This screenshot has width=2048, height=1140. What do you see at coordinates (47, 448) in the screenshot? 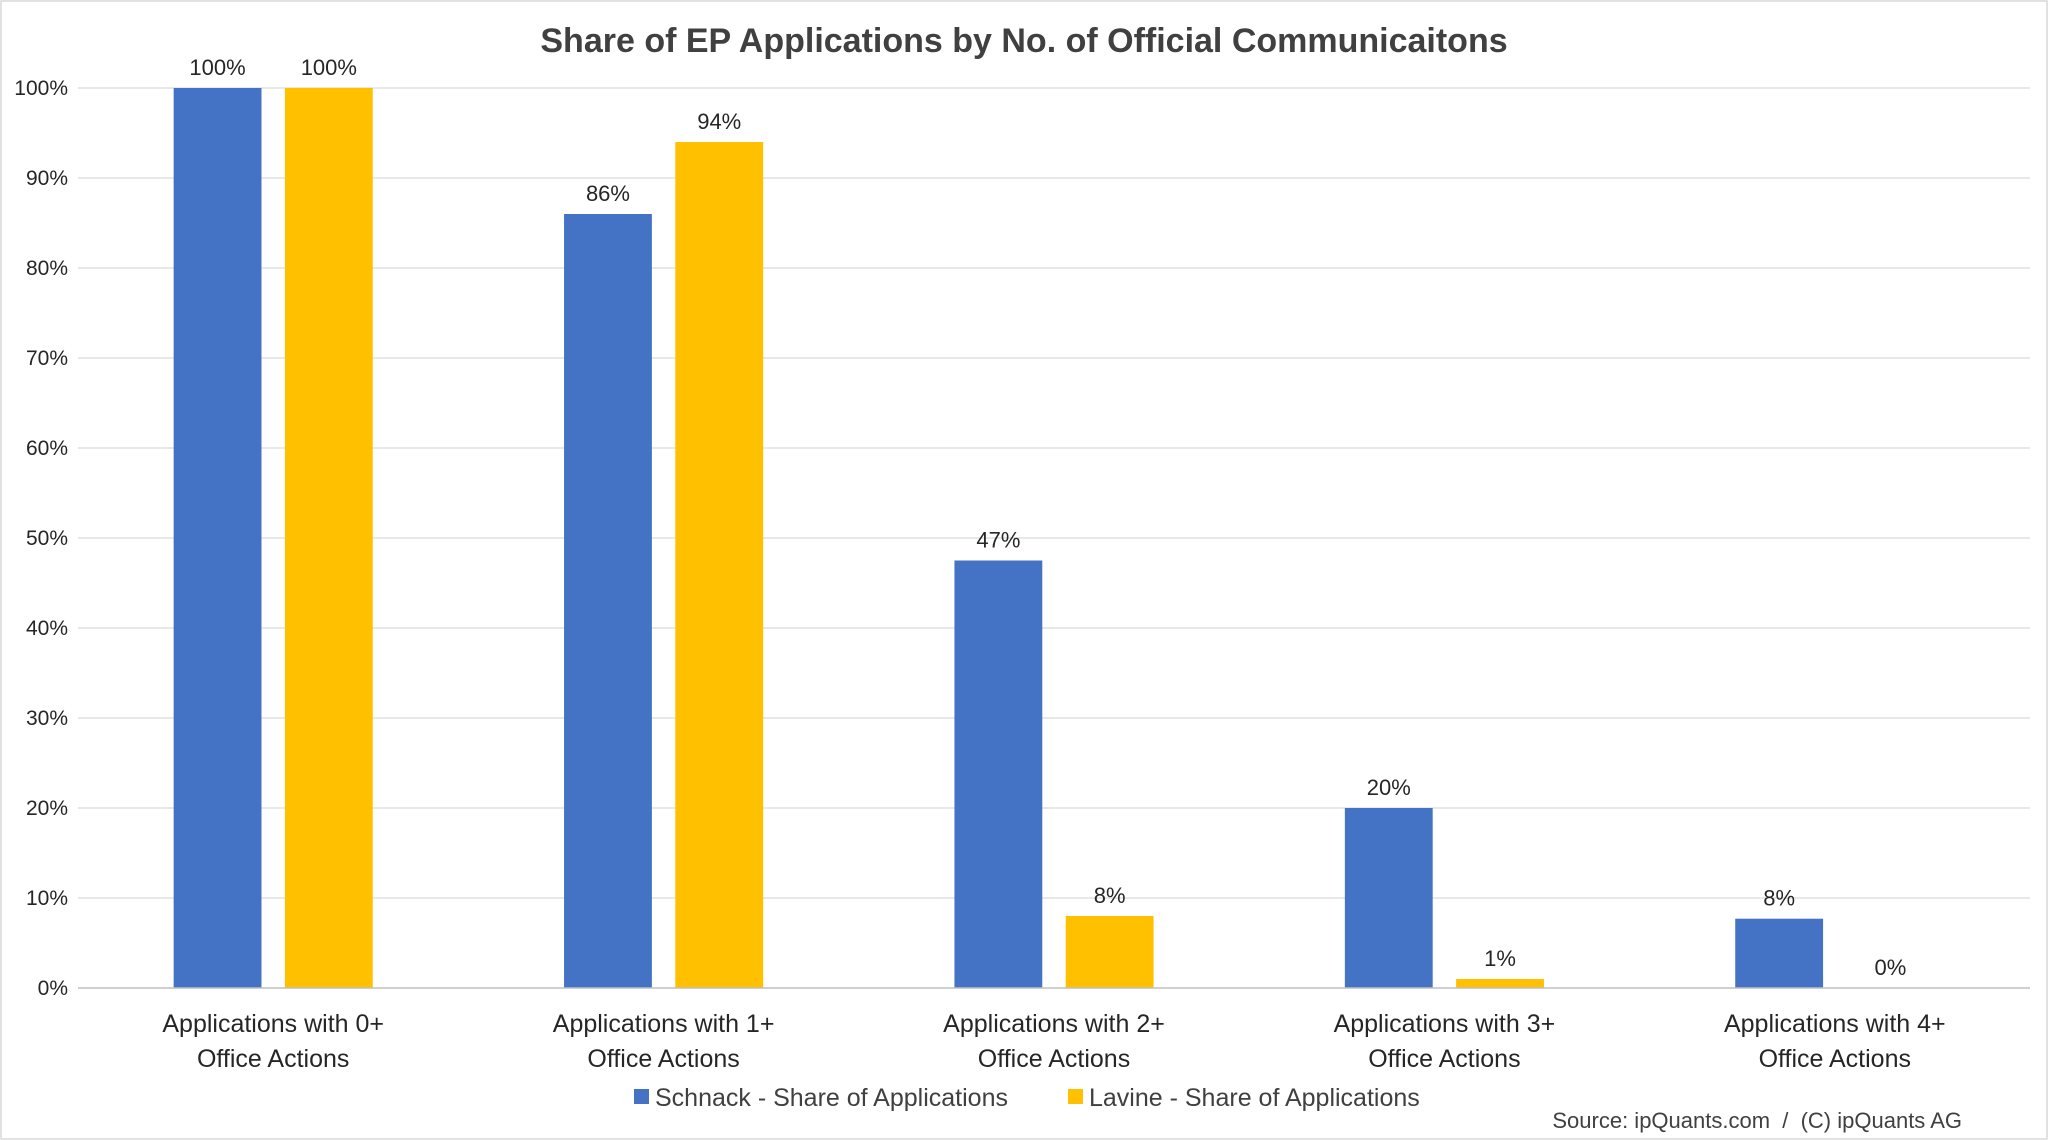
I see `y-tick-label: 60%` at bounding box center [47, 448].